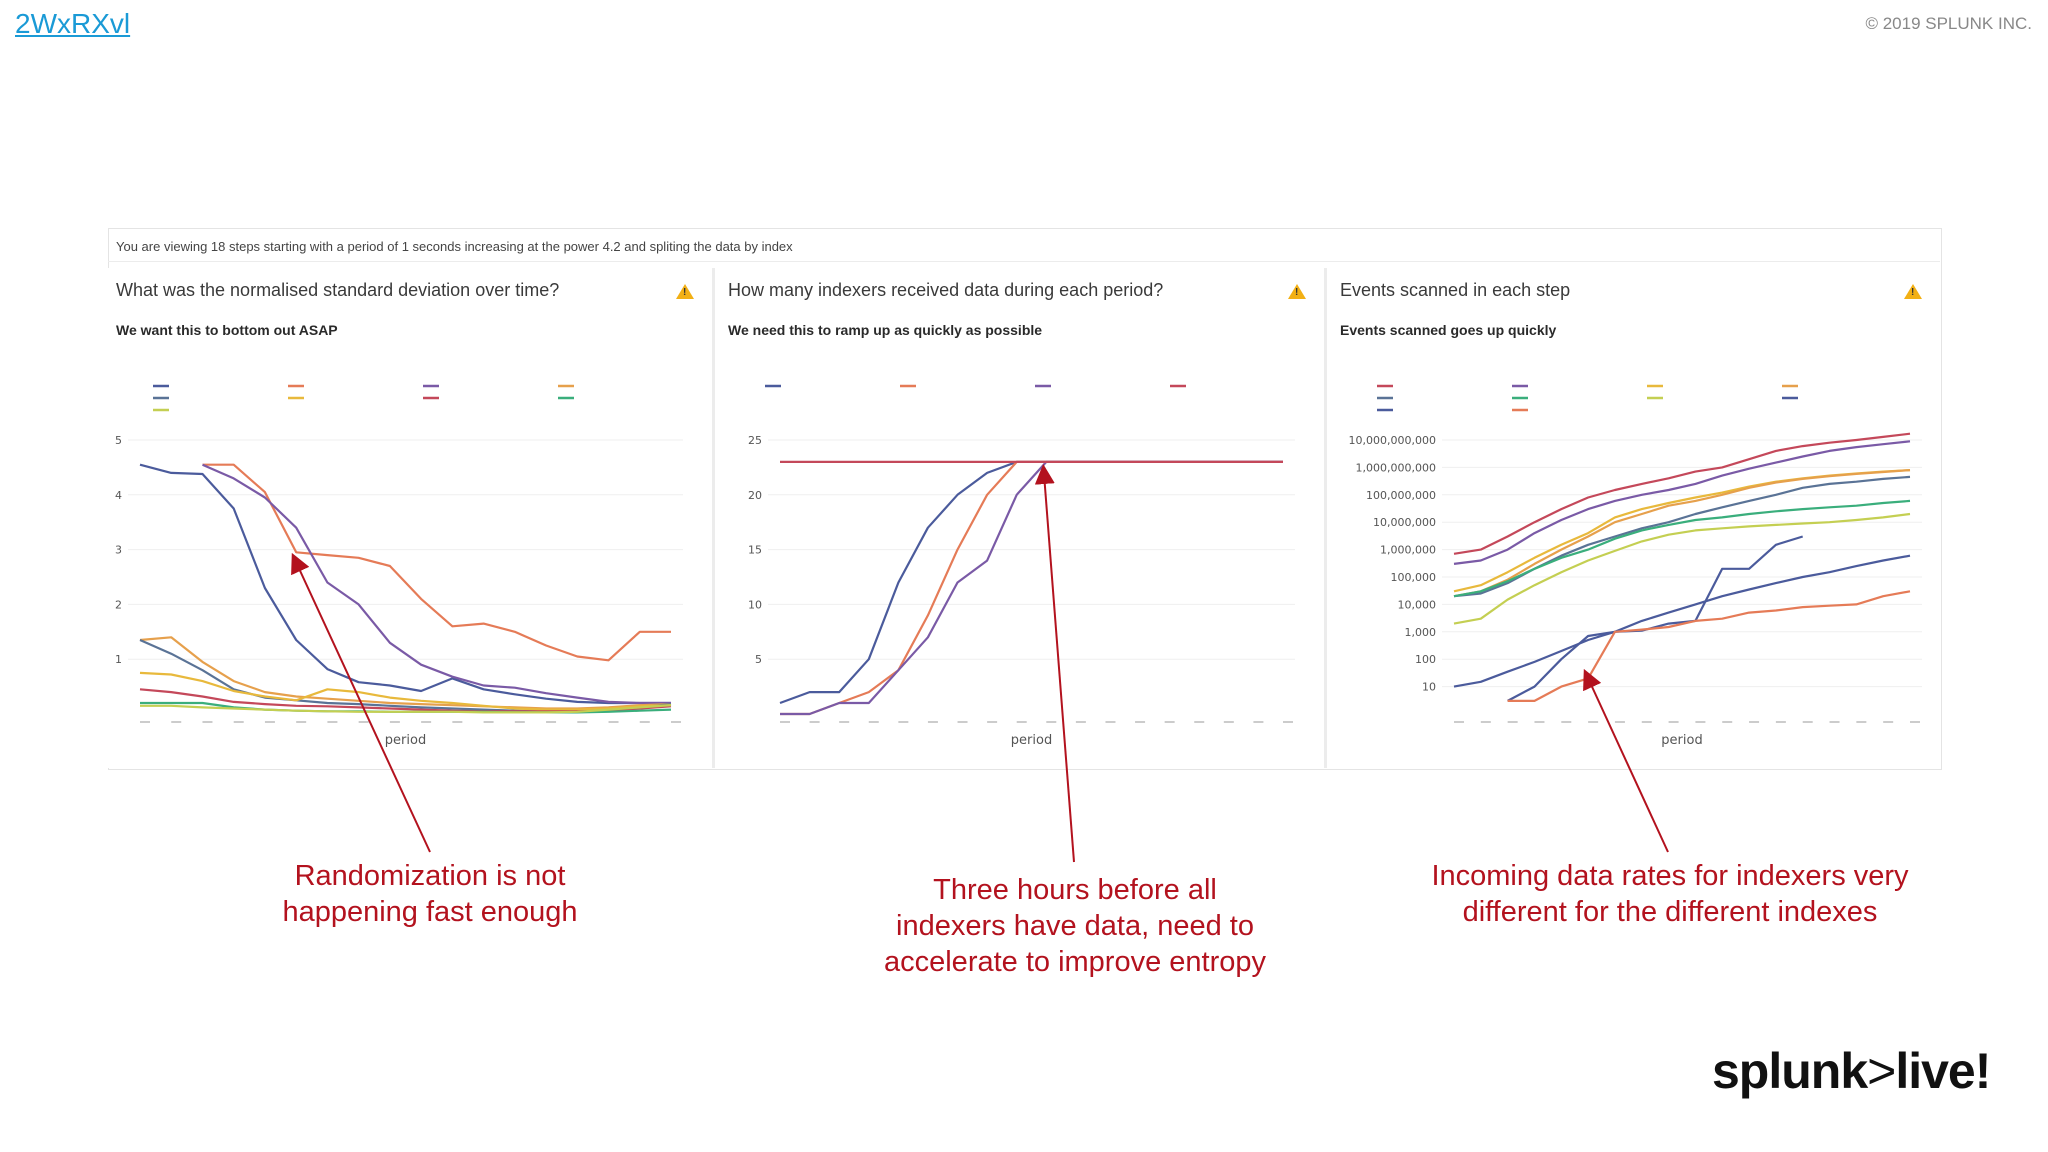 The image size is (2048, 1152). What do you see at coordinates (118, 495) in the screenshot?
I see `y-tick-label: 4` at bounding box center [118, 495].